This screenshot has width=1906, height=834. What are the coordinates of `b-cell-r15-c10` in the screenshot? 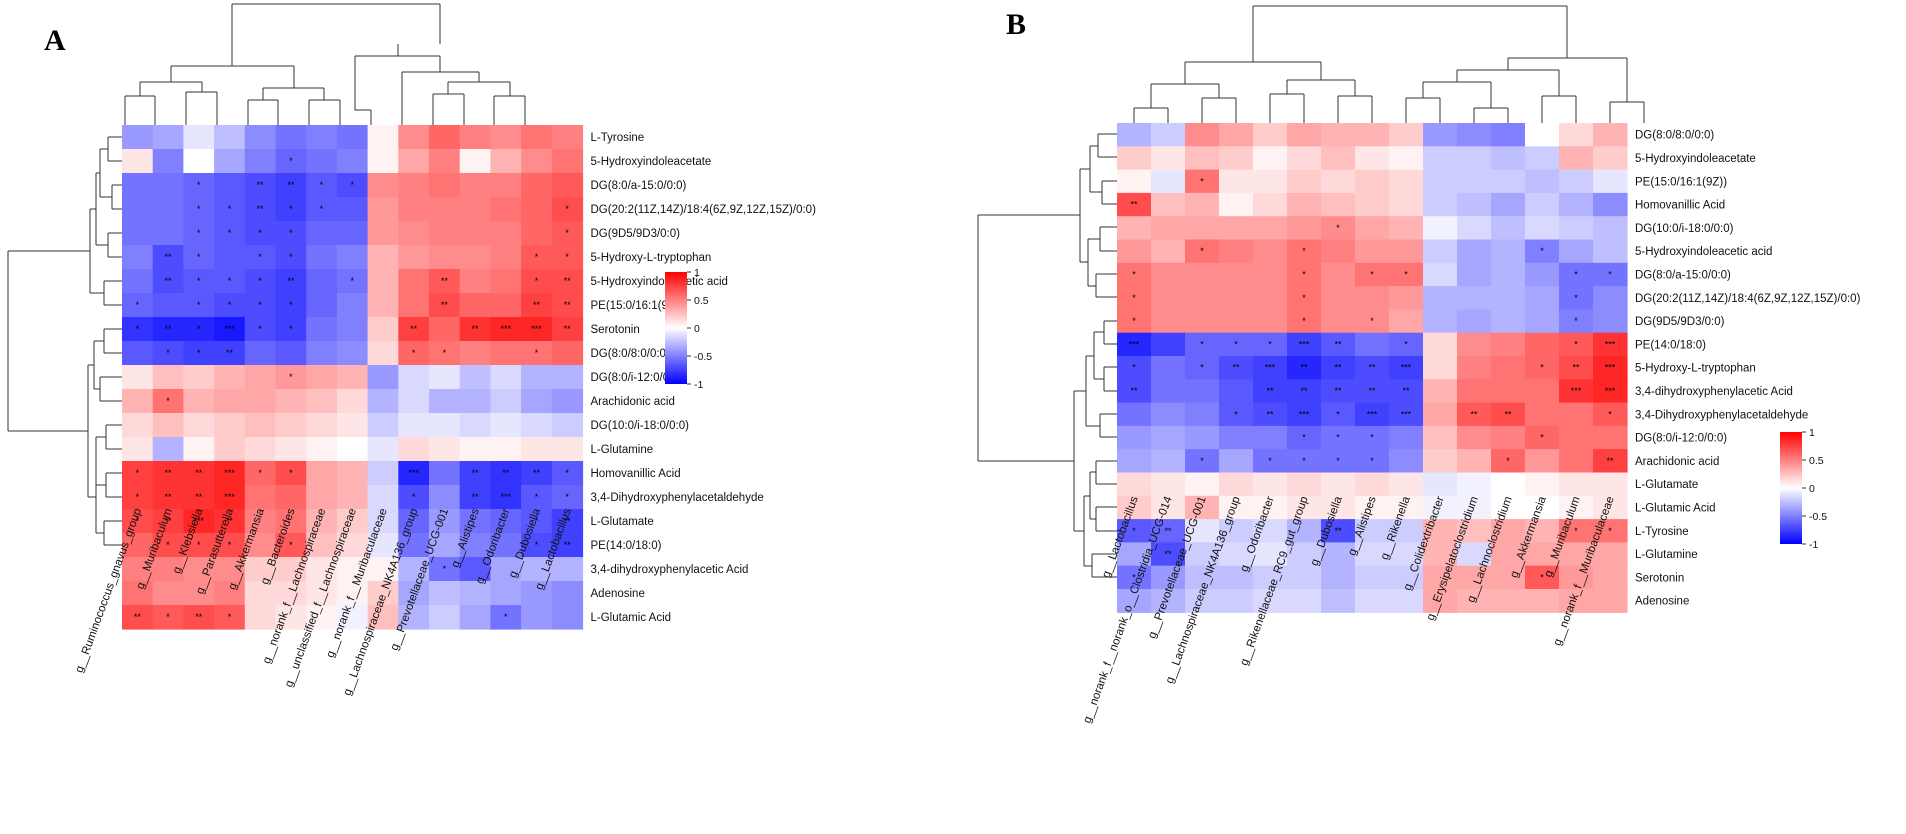 It's located at (1474, 484).